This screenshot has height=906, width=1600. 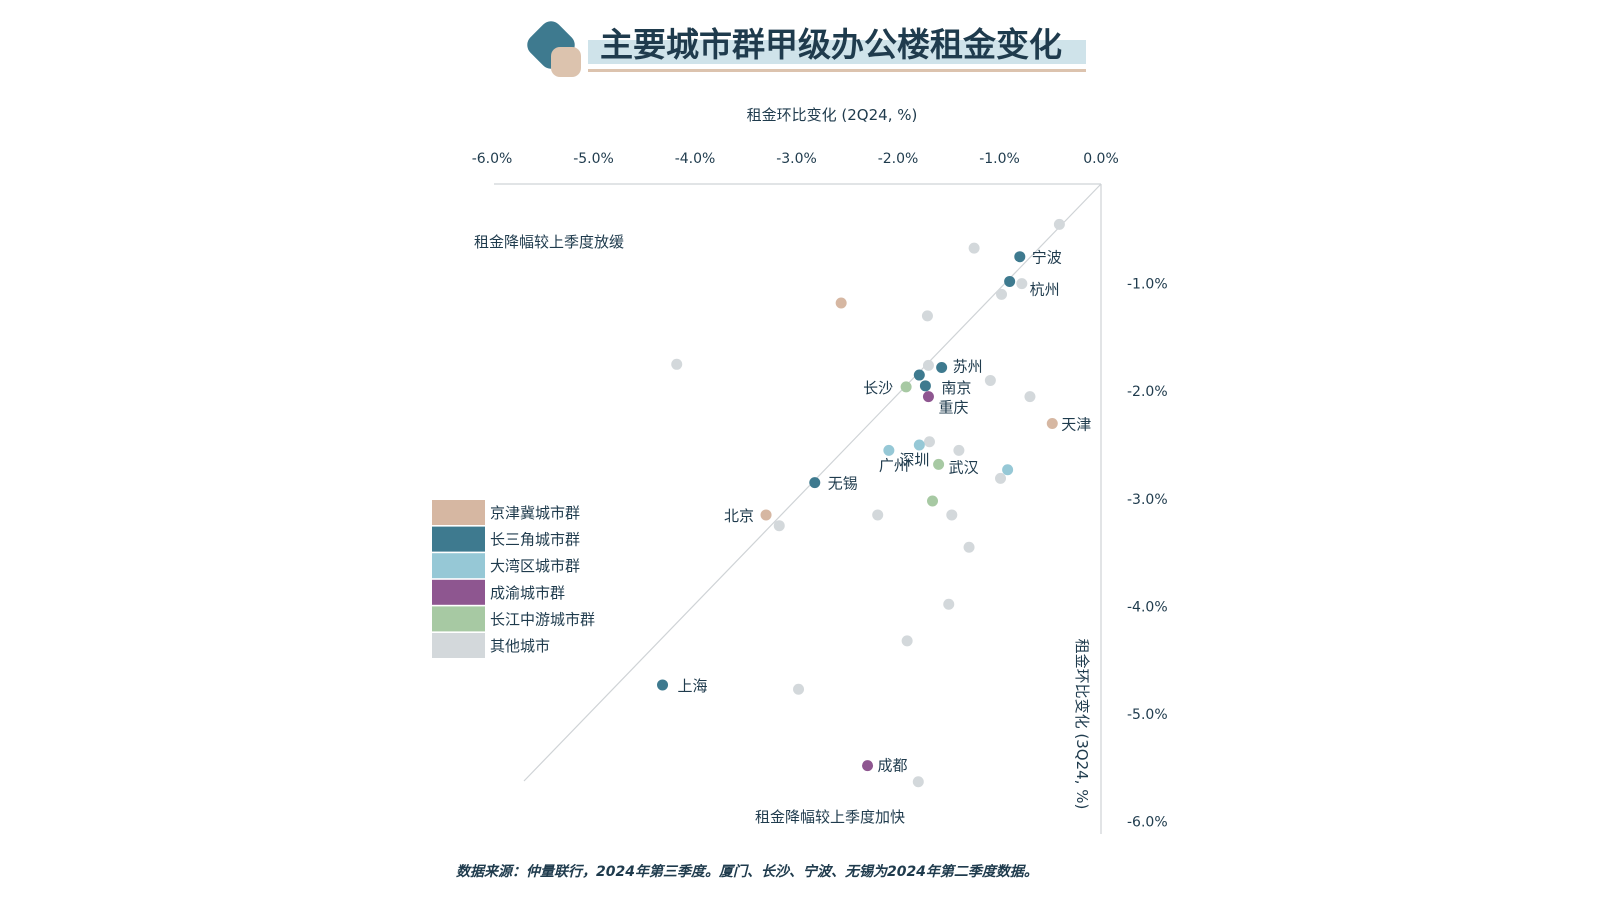 I want to click on chart-title: 主要城市群甲级办公楼租金变化, so click(x=831, y=44).